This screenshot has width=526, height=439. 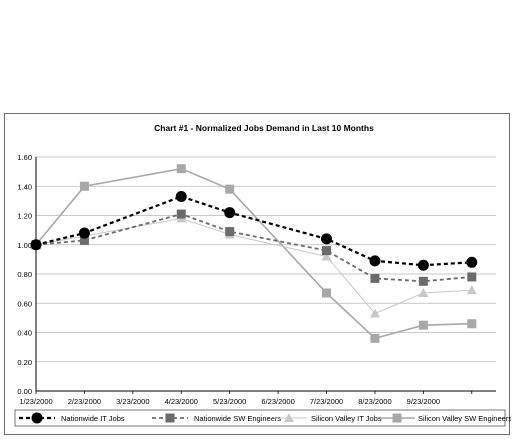 I want to click on x-tick-label: 1/23/2000, so click(x=35, y=401).